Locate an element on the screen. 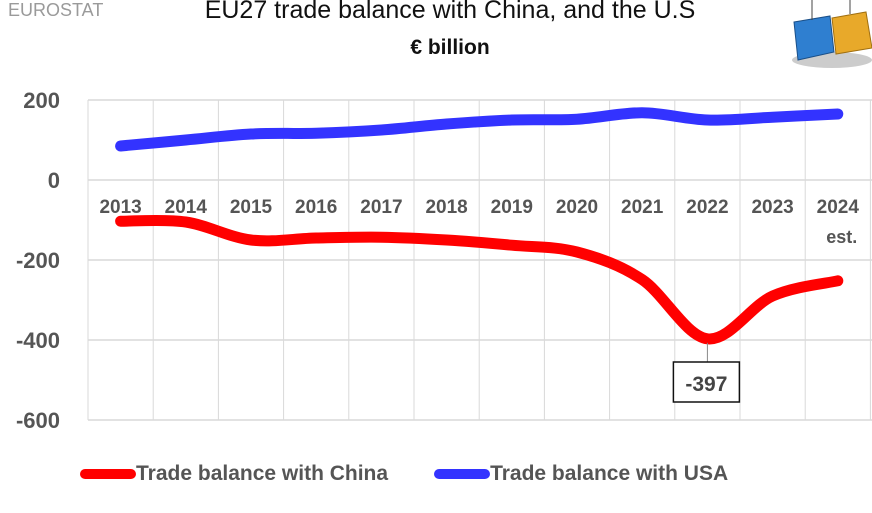  legend-item-china: Trade balance with China is located at coordinates (234, 474).